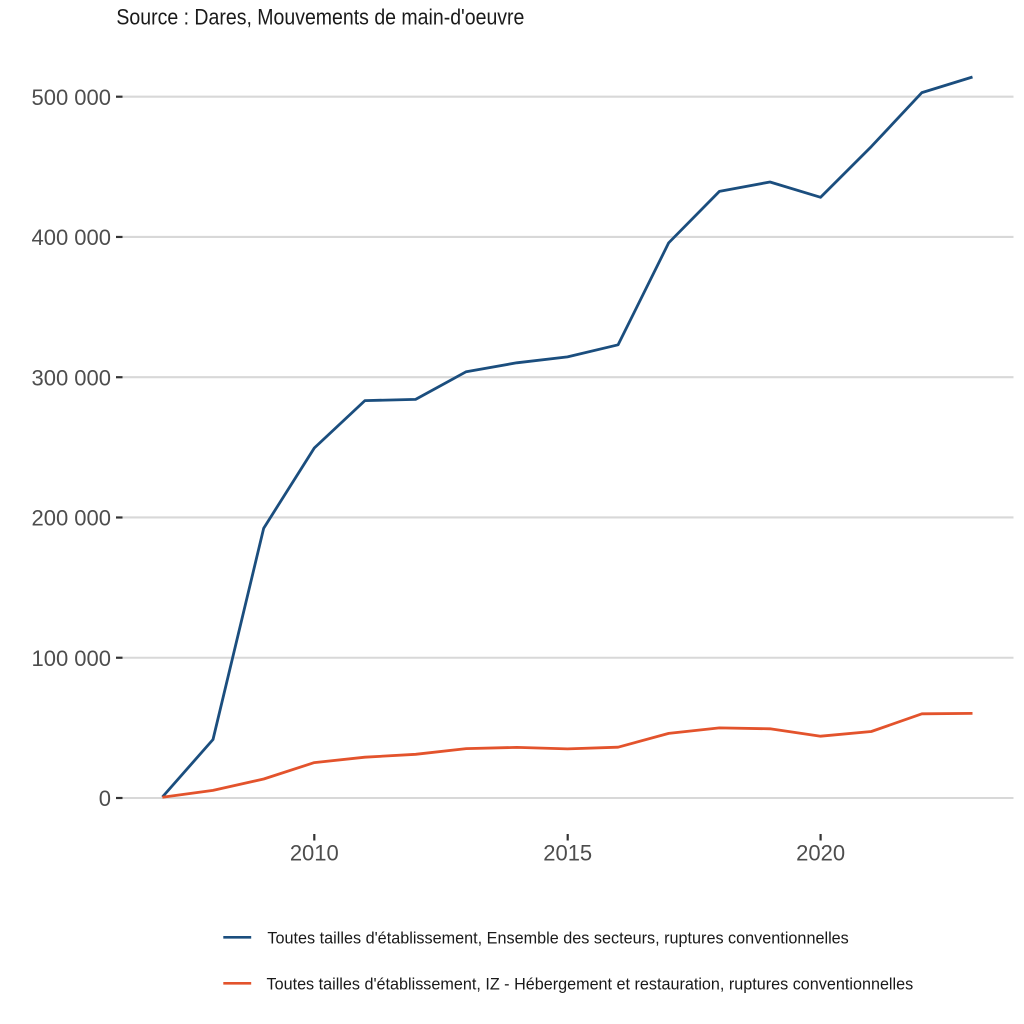 The width and height of the screenshot is (1024, 1024). I want to click on svg-text: 200 000, so click(71, 518).